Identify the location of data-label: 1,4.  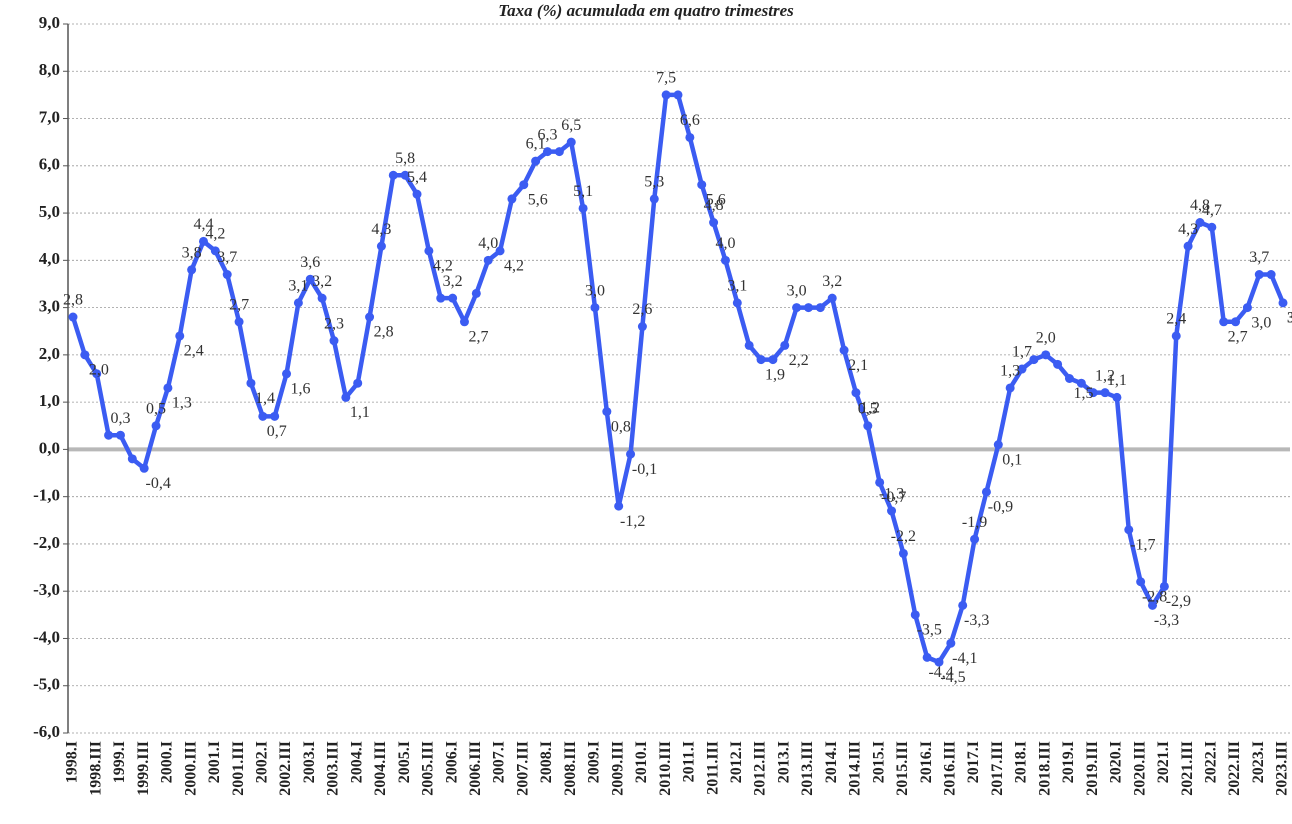
(265, 398).